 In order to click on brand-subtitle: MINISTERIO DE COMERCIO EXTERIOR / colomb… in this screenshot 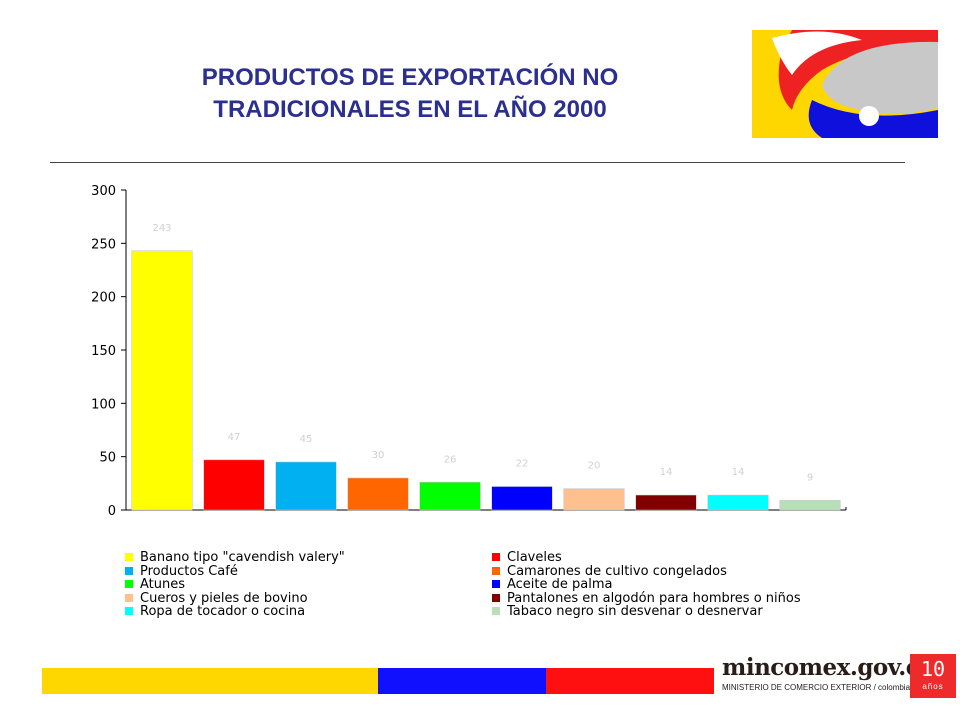, I will do `click(816, 687)`.